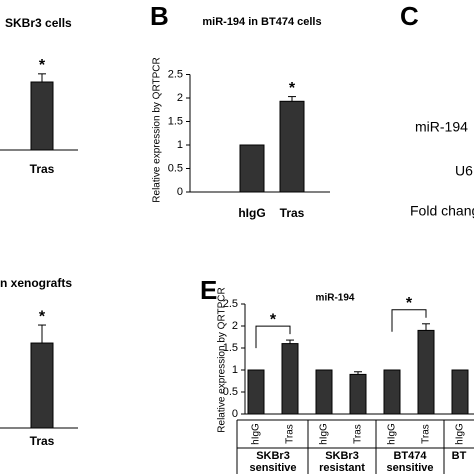 The image size is (474, 474). I want to click on panel-label: B, so click(159, 16).